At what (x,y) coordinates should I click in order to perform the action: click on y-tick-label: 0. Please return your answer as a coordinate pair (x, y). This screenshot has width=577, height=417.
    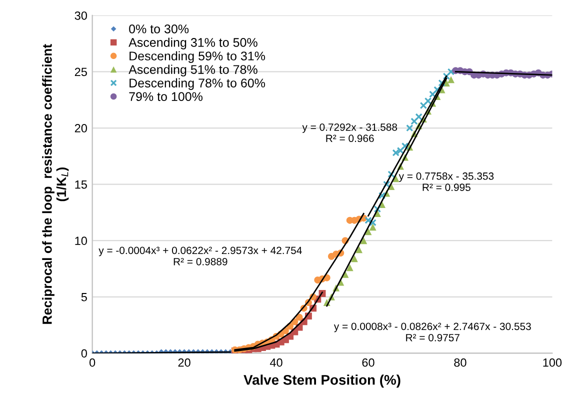
    Looking at the image, I should click on (84, 353).